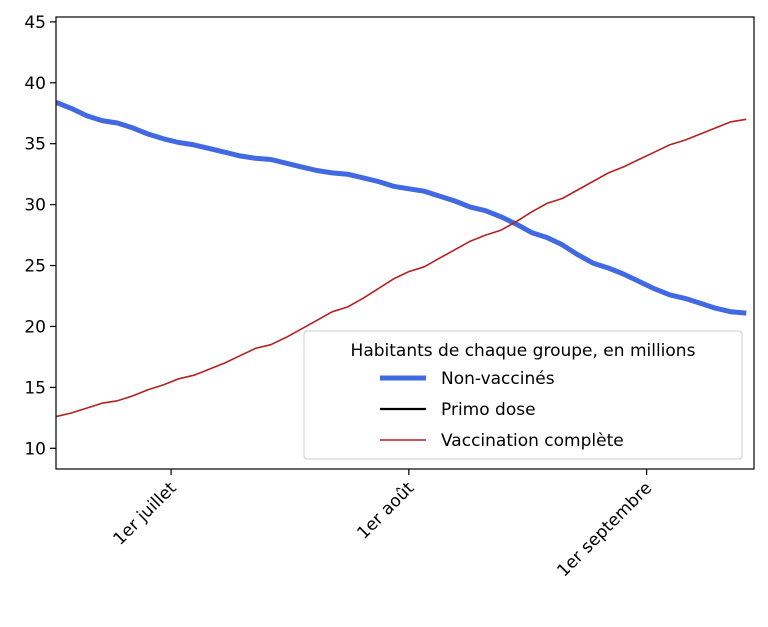 The image size is (768, 627). What do you see at coordinates (35, 84) in the screenshot?
I see `y-tick-label: 40` at bounding box center [35, 84].